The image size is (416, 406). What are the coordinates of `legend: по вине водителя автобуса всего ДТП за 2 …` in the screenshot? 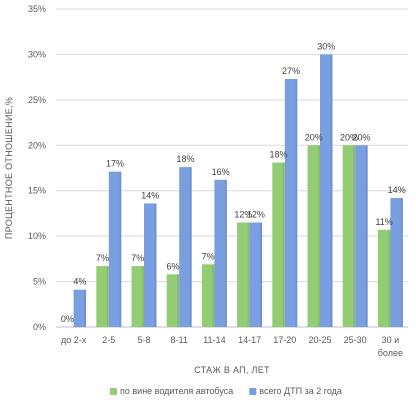 It's located at (226, 391).